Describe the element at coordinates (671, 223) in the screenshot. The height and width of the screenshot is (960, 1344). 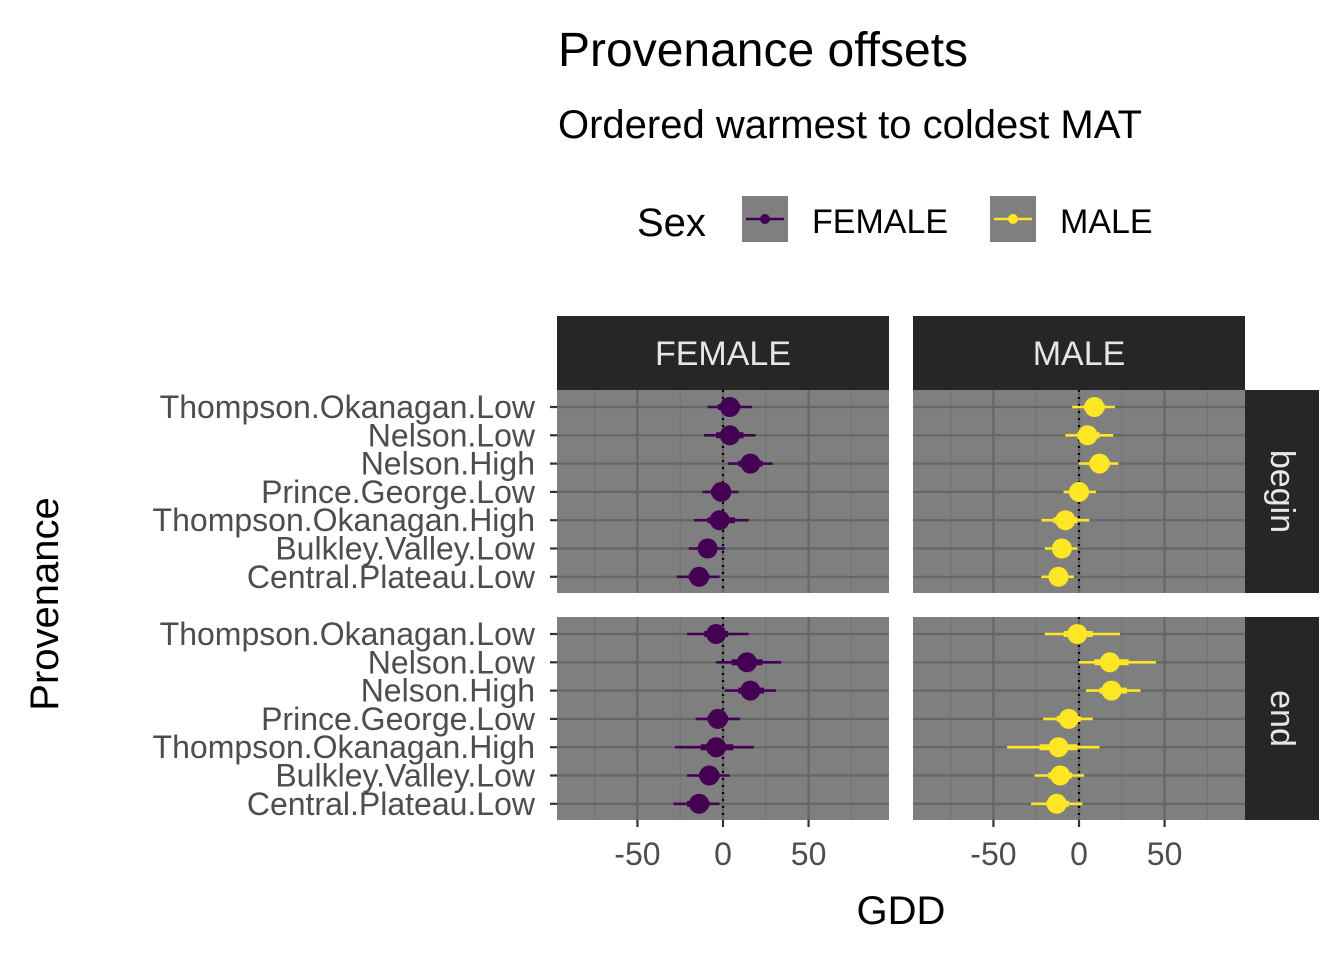
I see `legend-title: Sex` at that location.